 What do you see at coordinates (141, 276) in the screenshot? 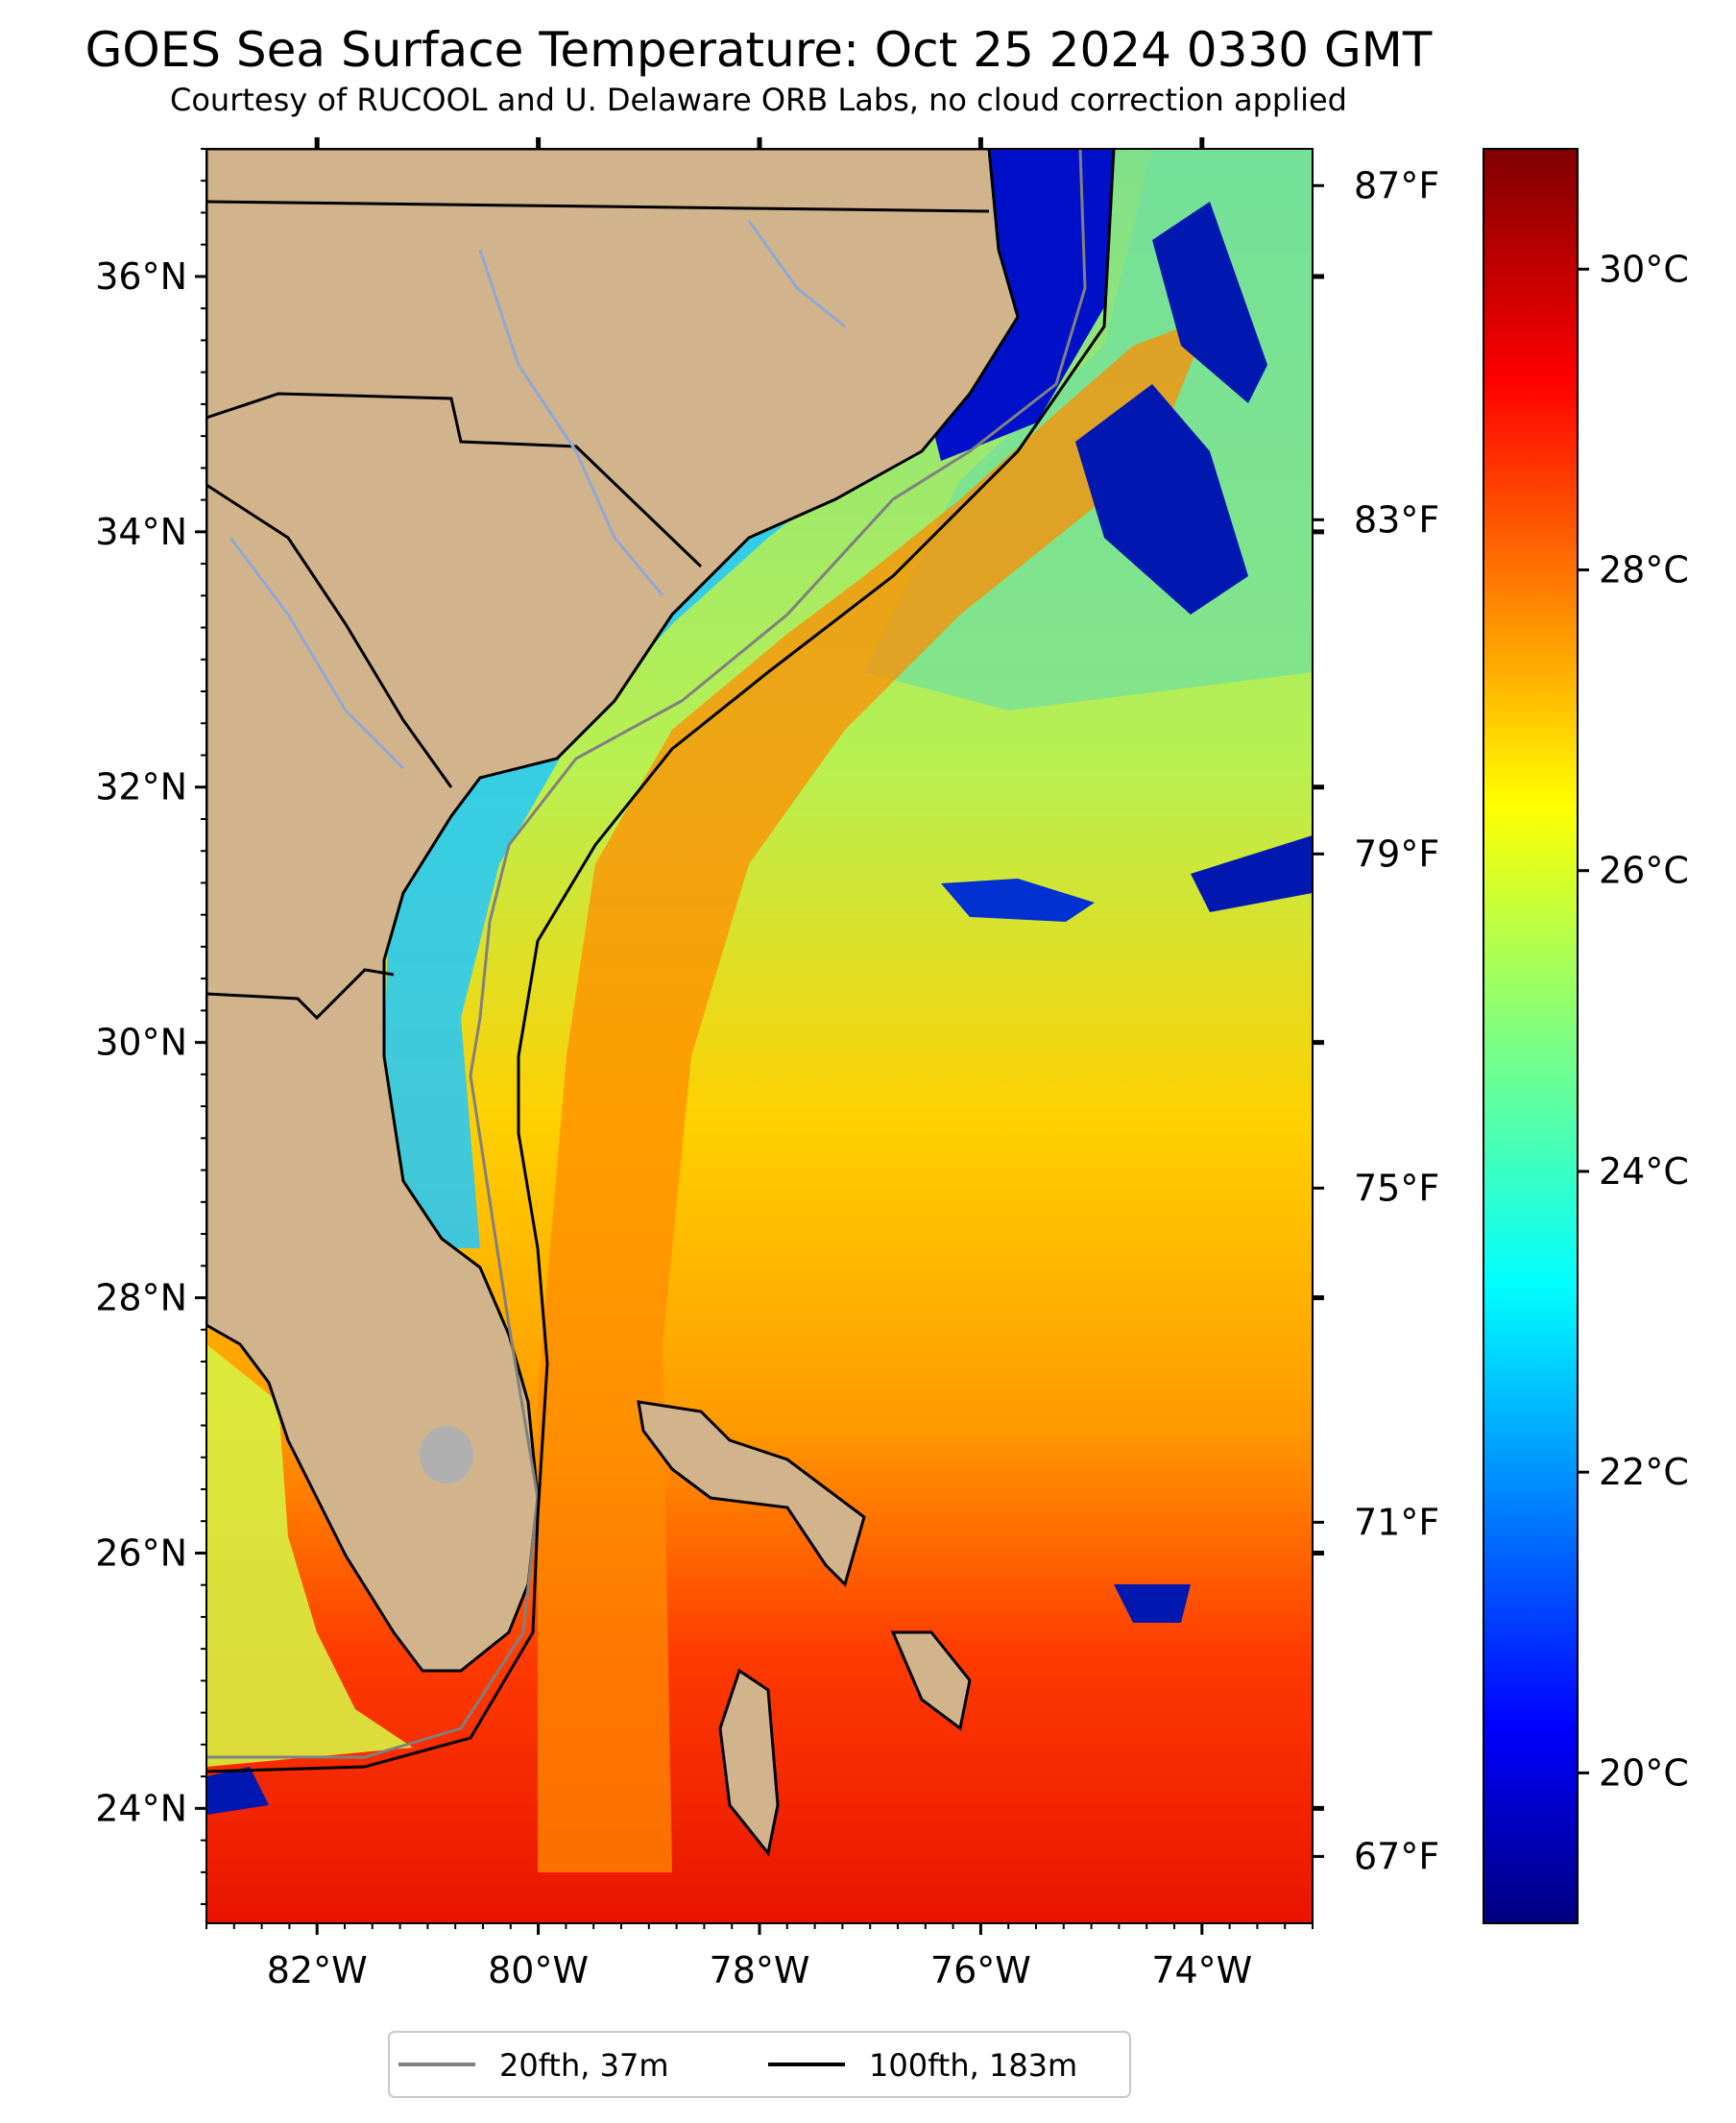
I see `lat-label: 36°N` at bounding box center [141, 276].